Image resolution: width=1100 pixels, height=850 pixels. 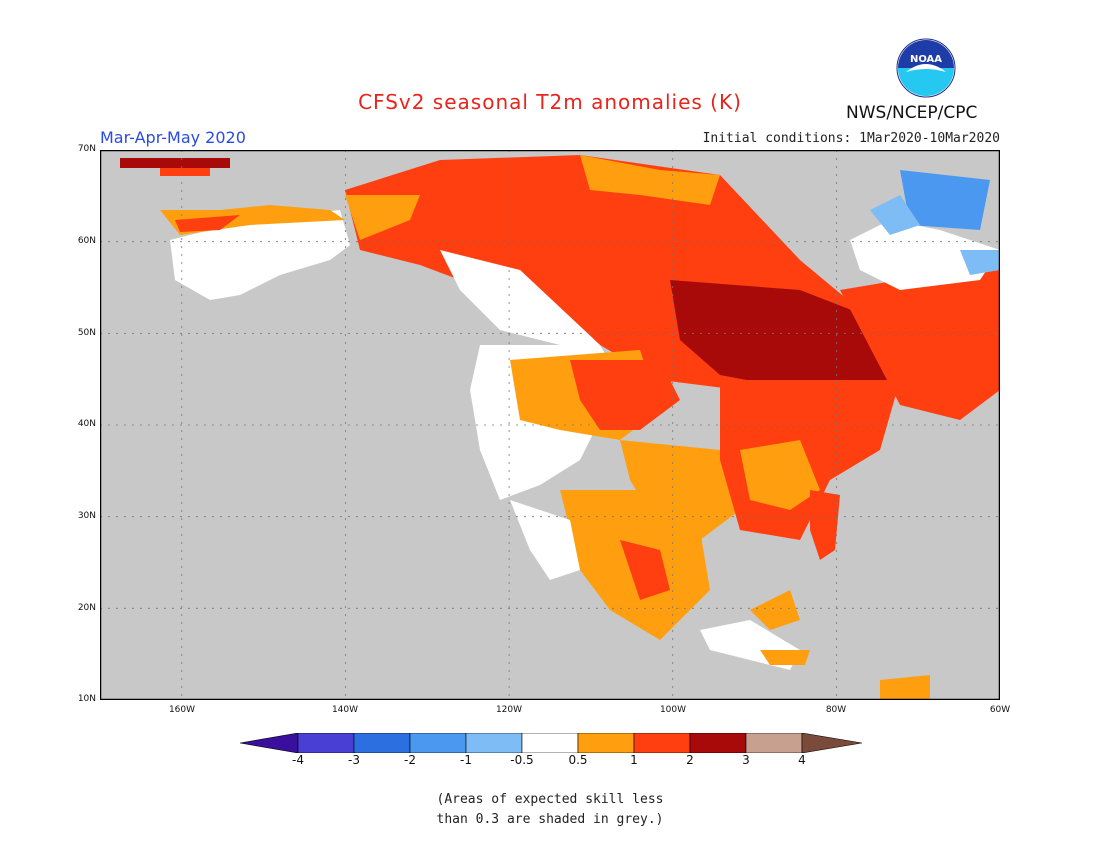 I want to click on skill-note-line1: (Areas of expected skill less, so click(x=550, y=799).